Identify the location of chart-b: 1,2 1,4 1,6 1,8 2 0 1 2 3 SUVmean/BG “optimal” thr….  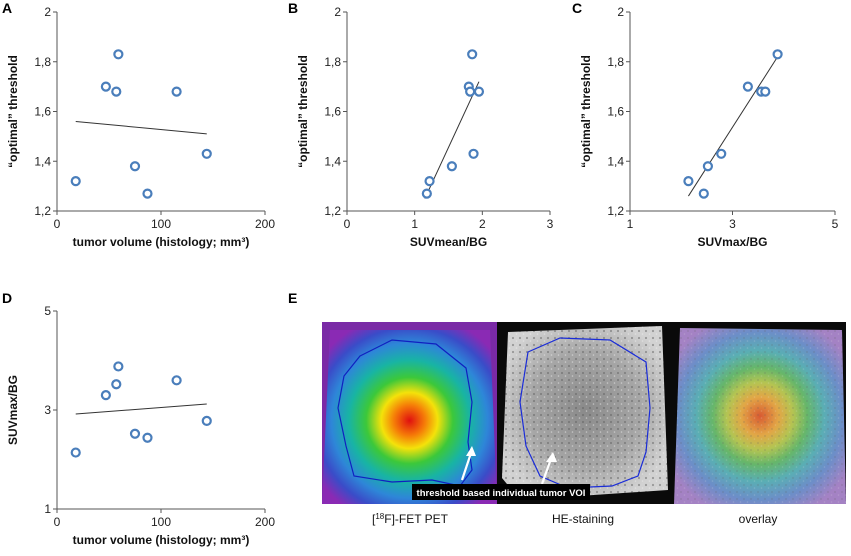
(425, 127).